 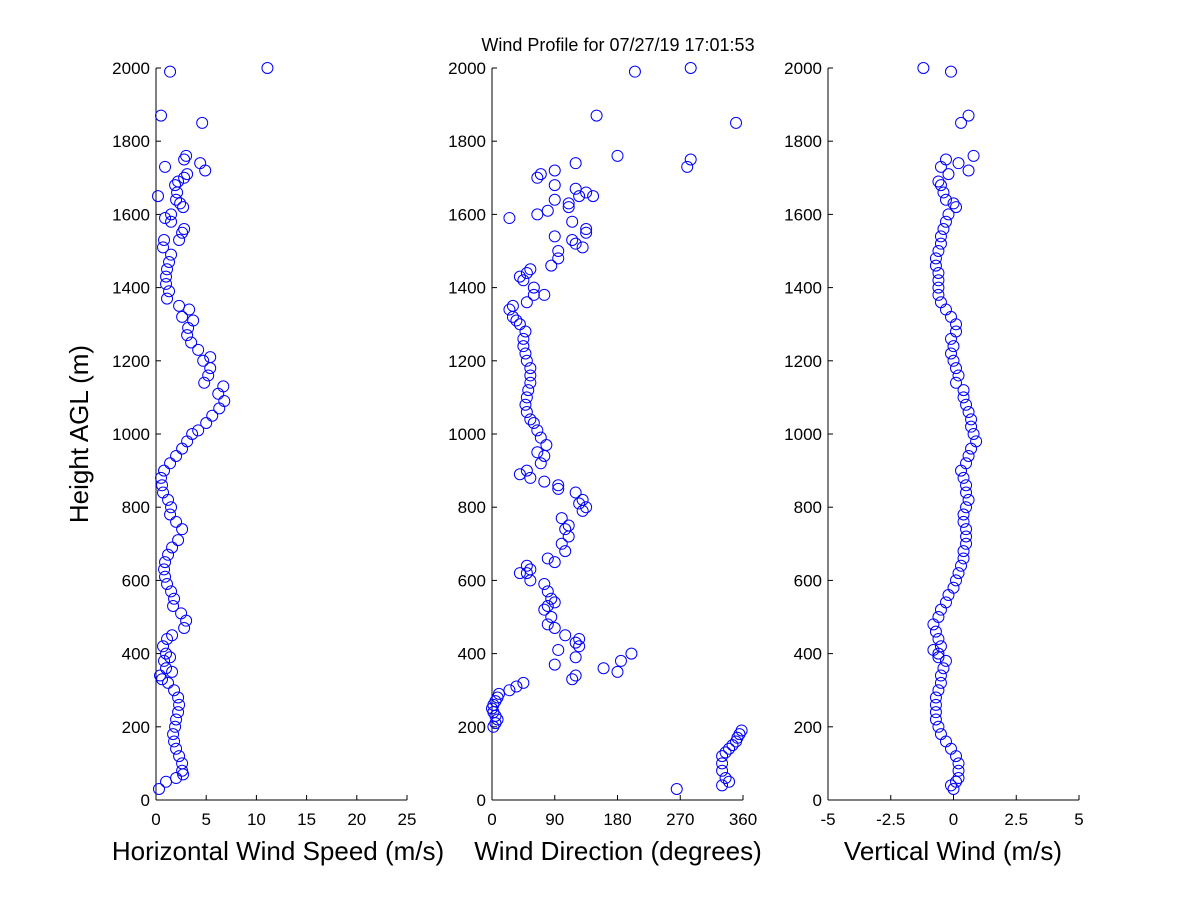 What do you see at coordinates (131, 141) in the screenshot?
I see `y-tick-label: 1800` at bounding box center [131, 141].